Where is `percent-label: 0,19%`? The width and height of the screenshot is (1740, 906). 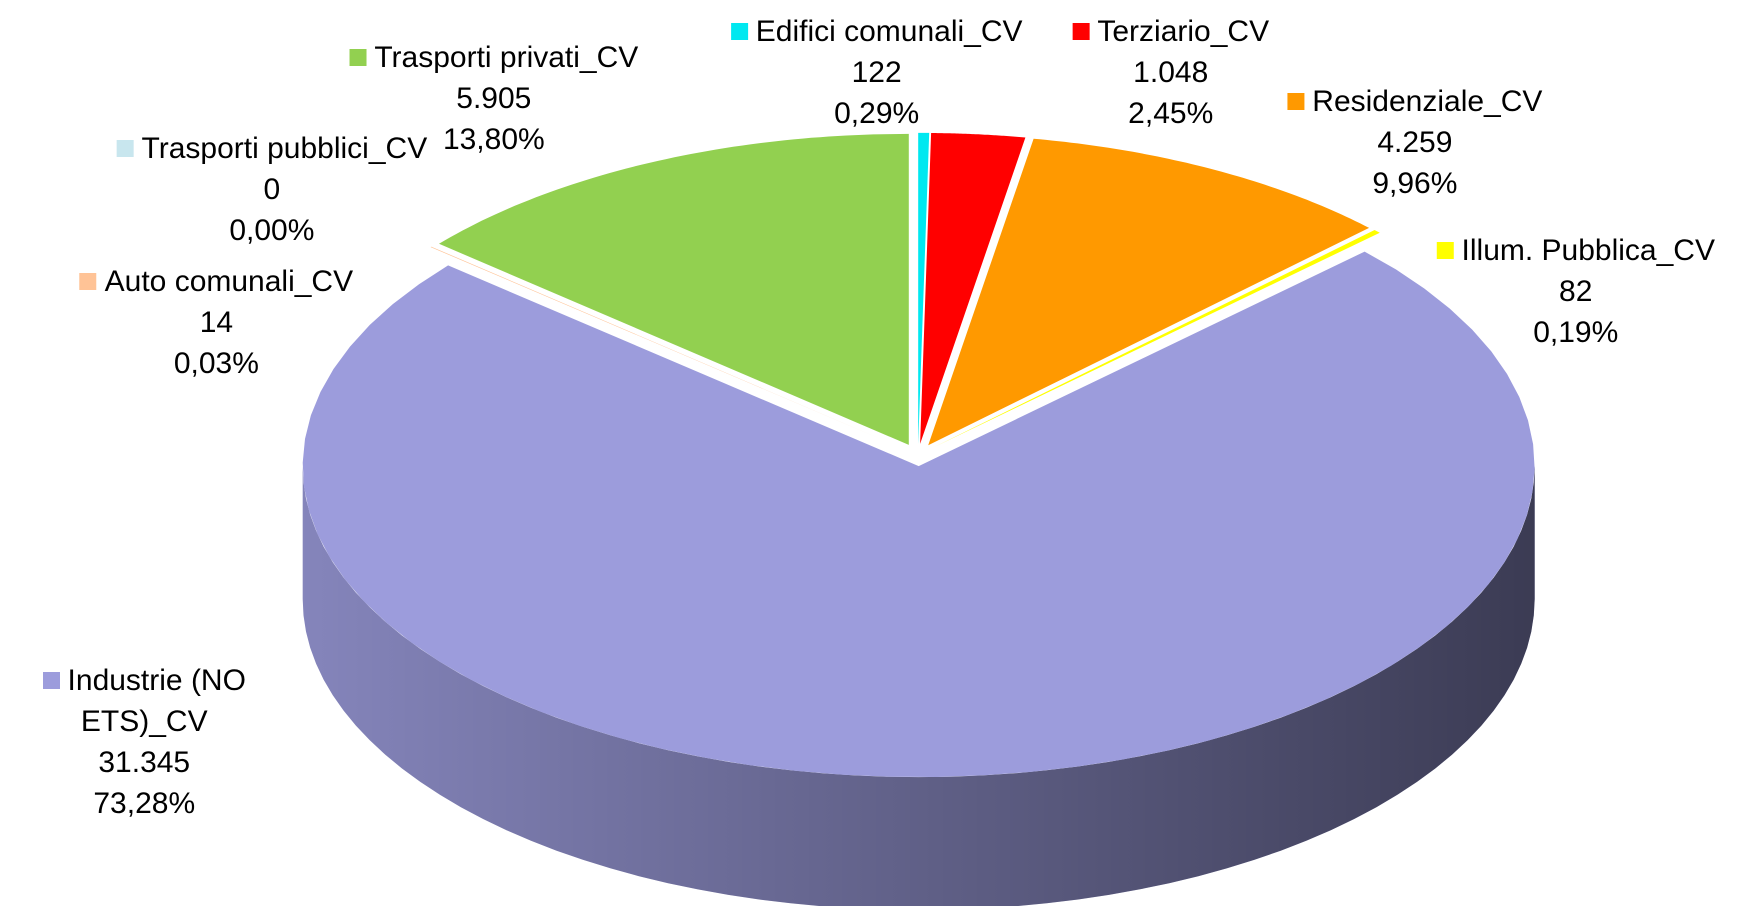 percent-label: 0,19% is located at coordinates (1576, 332).